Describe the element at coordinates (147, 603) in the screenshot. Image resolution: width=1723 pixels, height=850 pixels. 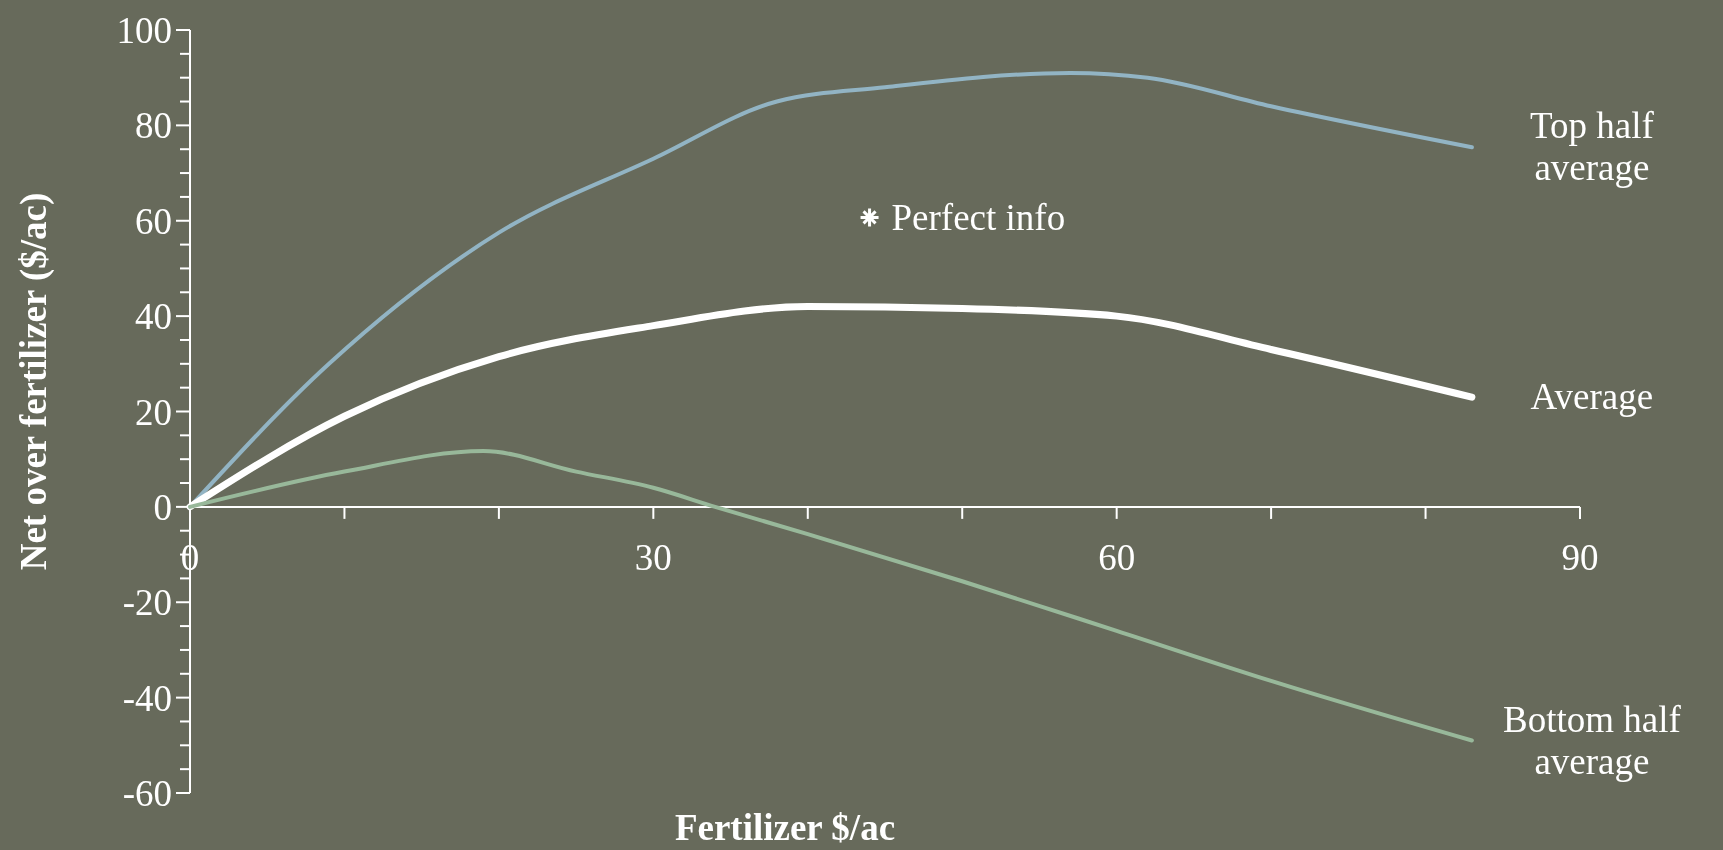
I see `y-tick-label: -20` at that location.